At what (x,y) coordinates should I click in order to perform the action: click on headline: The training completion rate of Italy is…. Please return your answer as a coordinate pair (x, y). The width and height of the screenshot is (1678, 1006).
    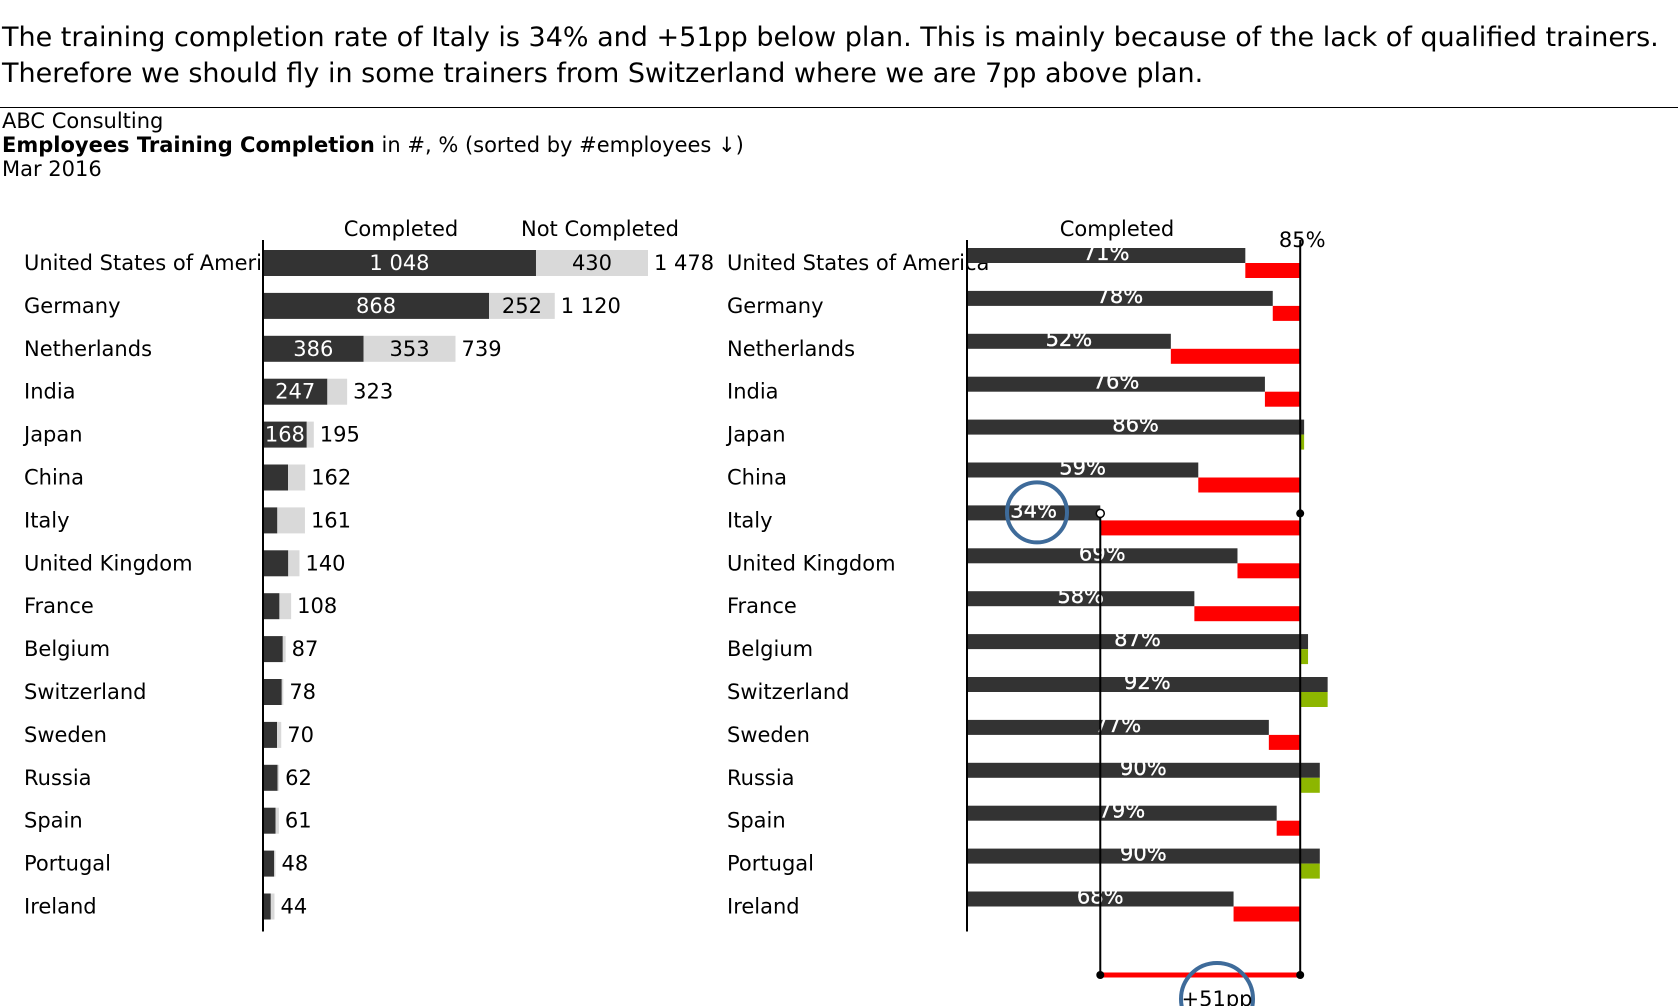
    Looking at the image, I should click on (832, 56).